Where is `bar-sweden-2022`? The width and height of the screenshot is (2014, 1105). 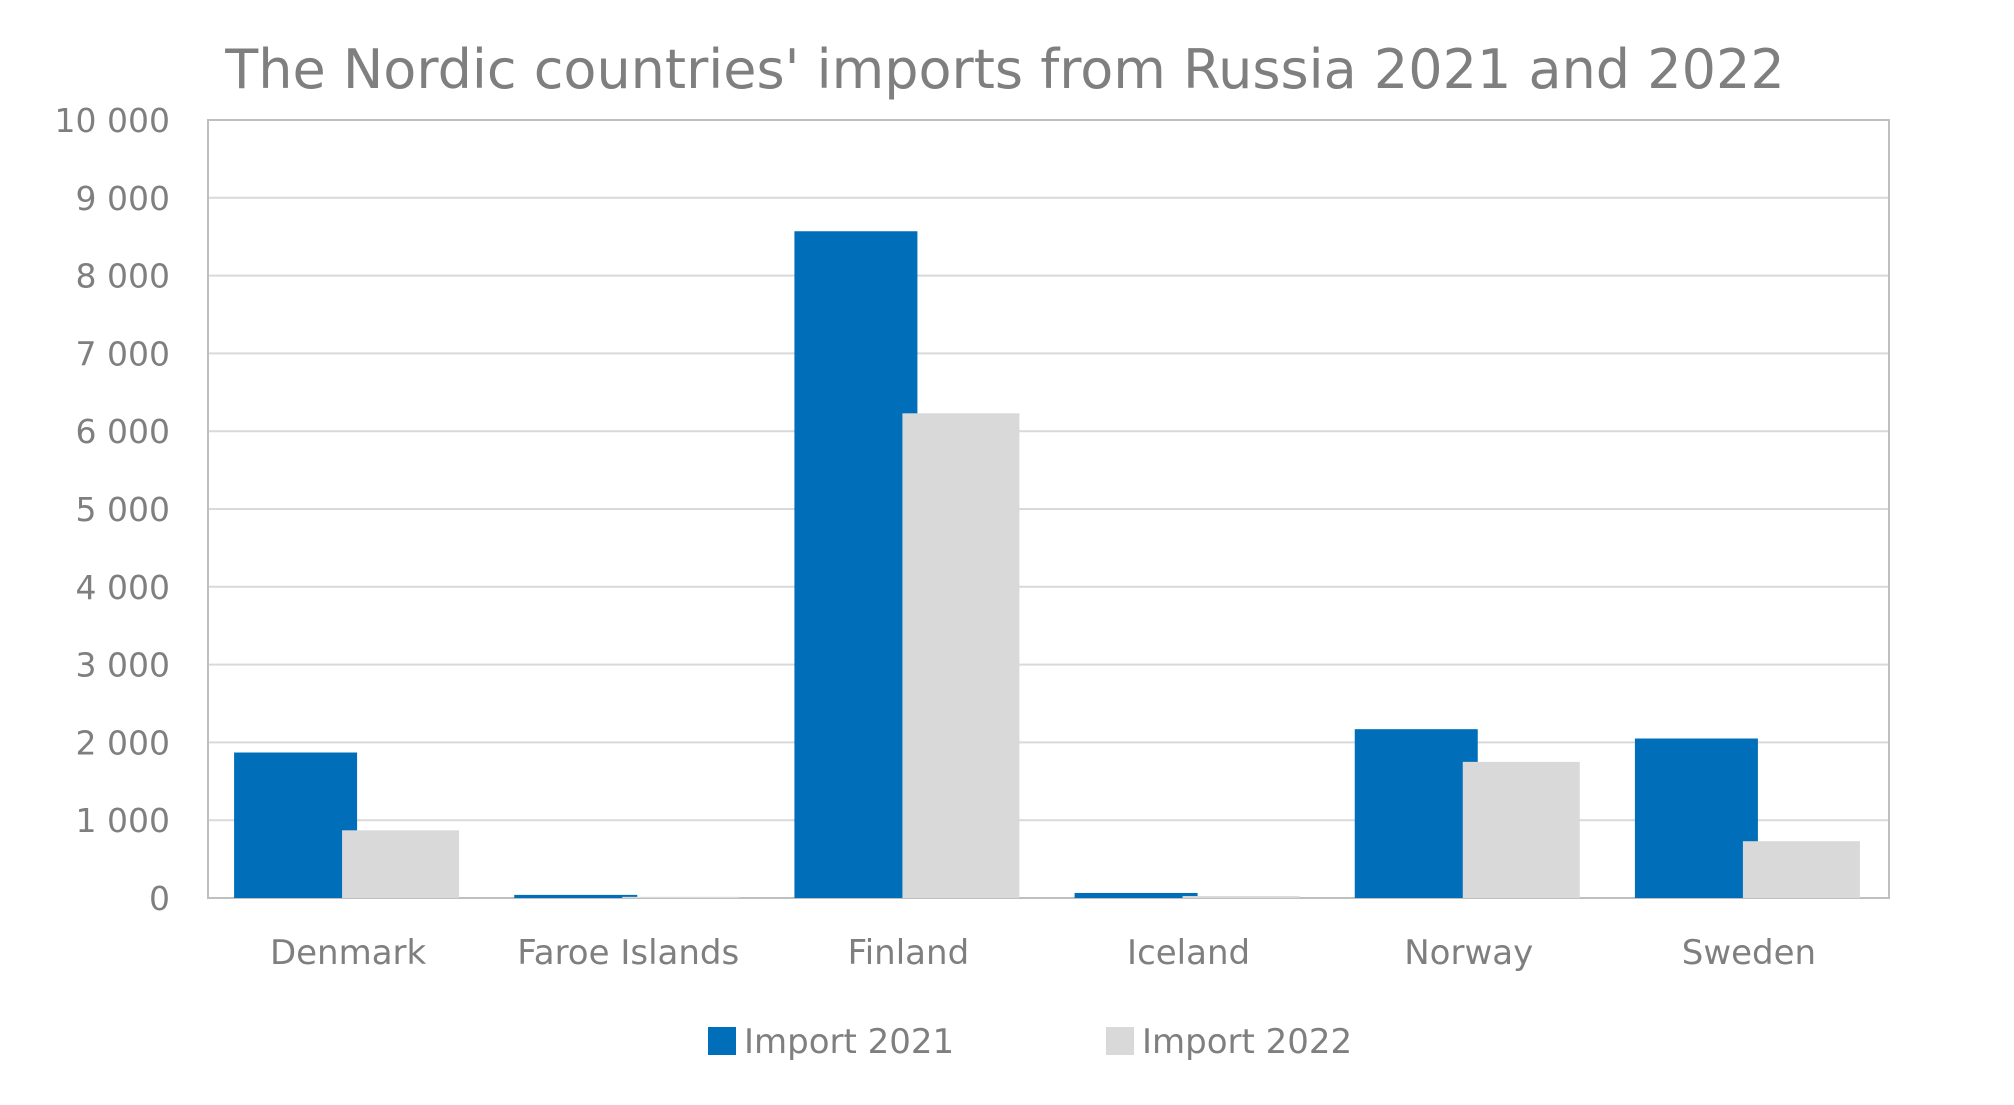 bar-sweden-2022 is located at coordinates (1801, 869).